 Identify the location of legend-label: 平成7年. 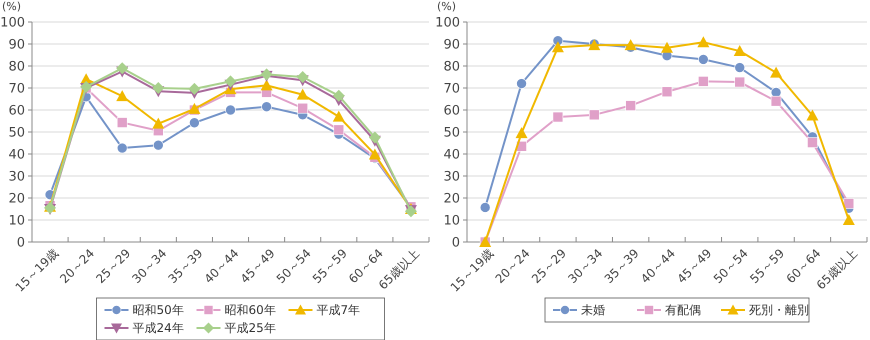
(338, 310).